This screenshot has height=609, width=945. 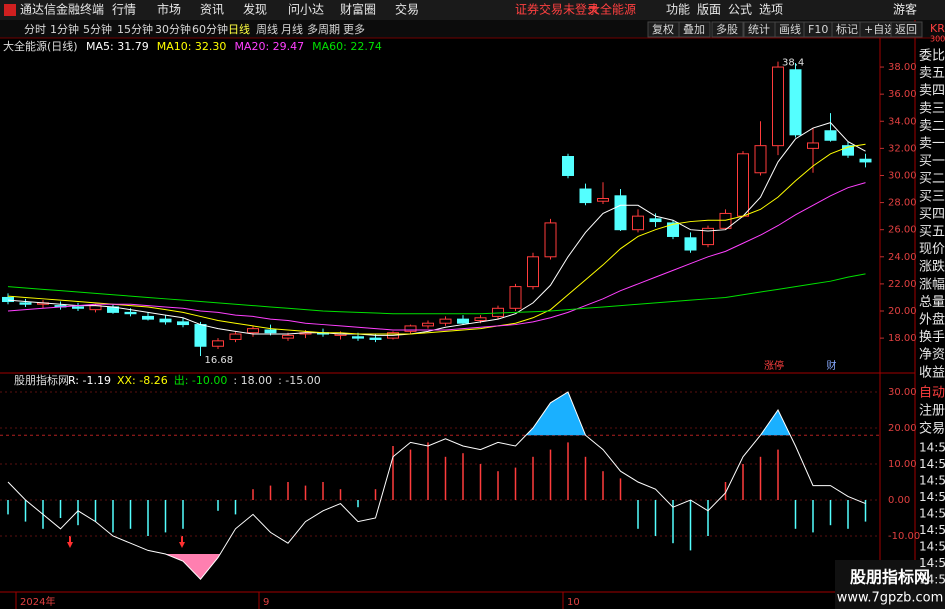 I want to click on side-field: 外盘, so click(x=932, y=320).